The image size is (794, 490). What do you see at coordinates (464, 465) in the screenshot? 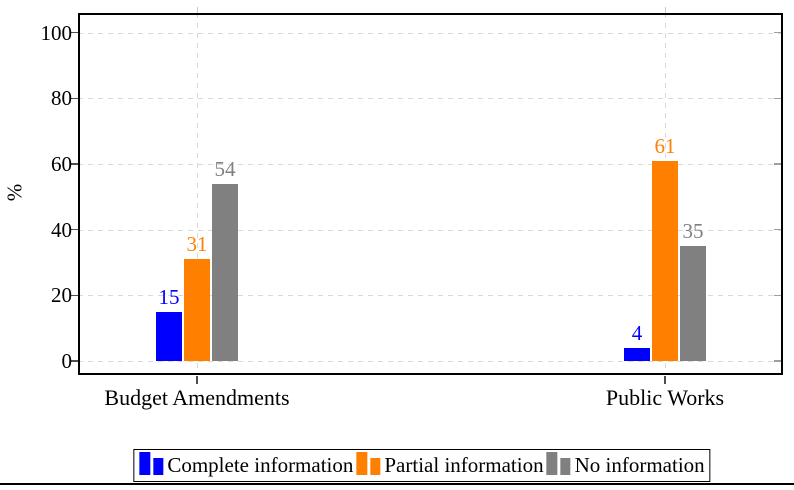
I see `legend-label: Partial information` at bounding box center [464, 465].